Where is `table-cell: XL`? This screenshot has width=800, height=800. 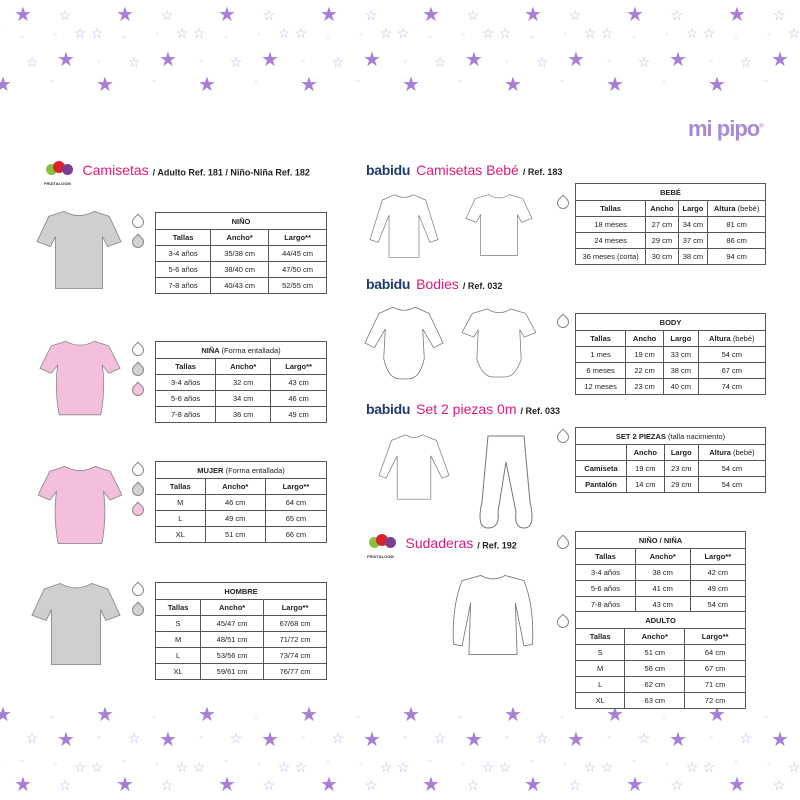
table-cell: XL is located at coordinates (178, 671).